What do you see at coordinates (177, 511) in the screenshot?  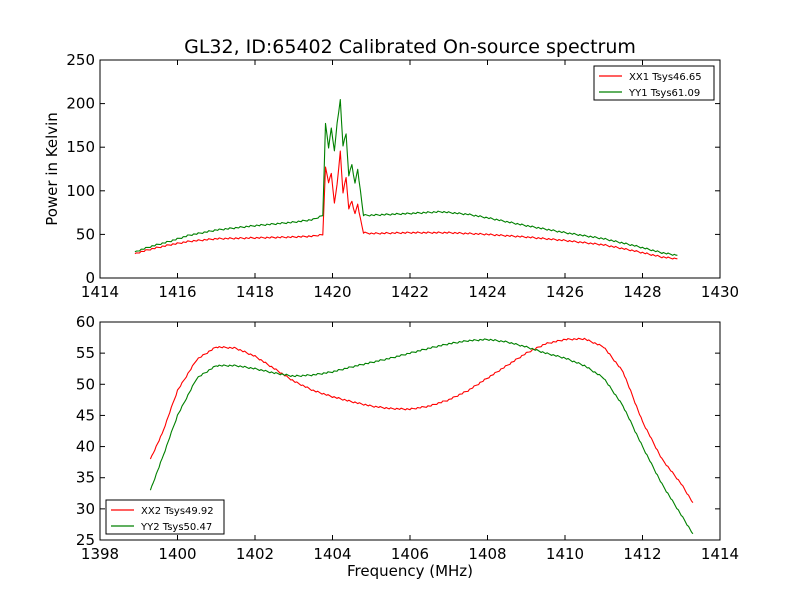 I see `legend-label-1: XX2 Tsys49.92` at bounding box center [177, 511].